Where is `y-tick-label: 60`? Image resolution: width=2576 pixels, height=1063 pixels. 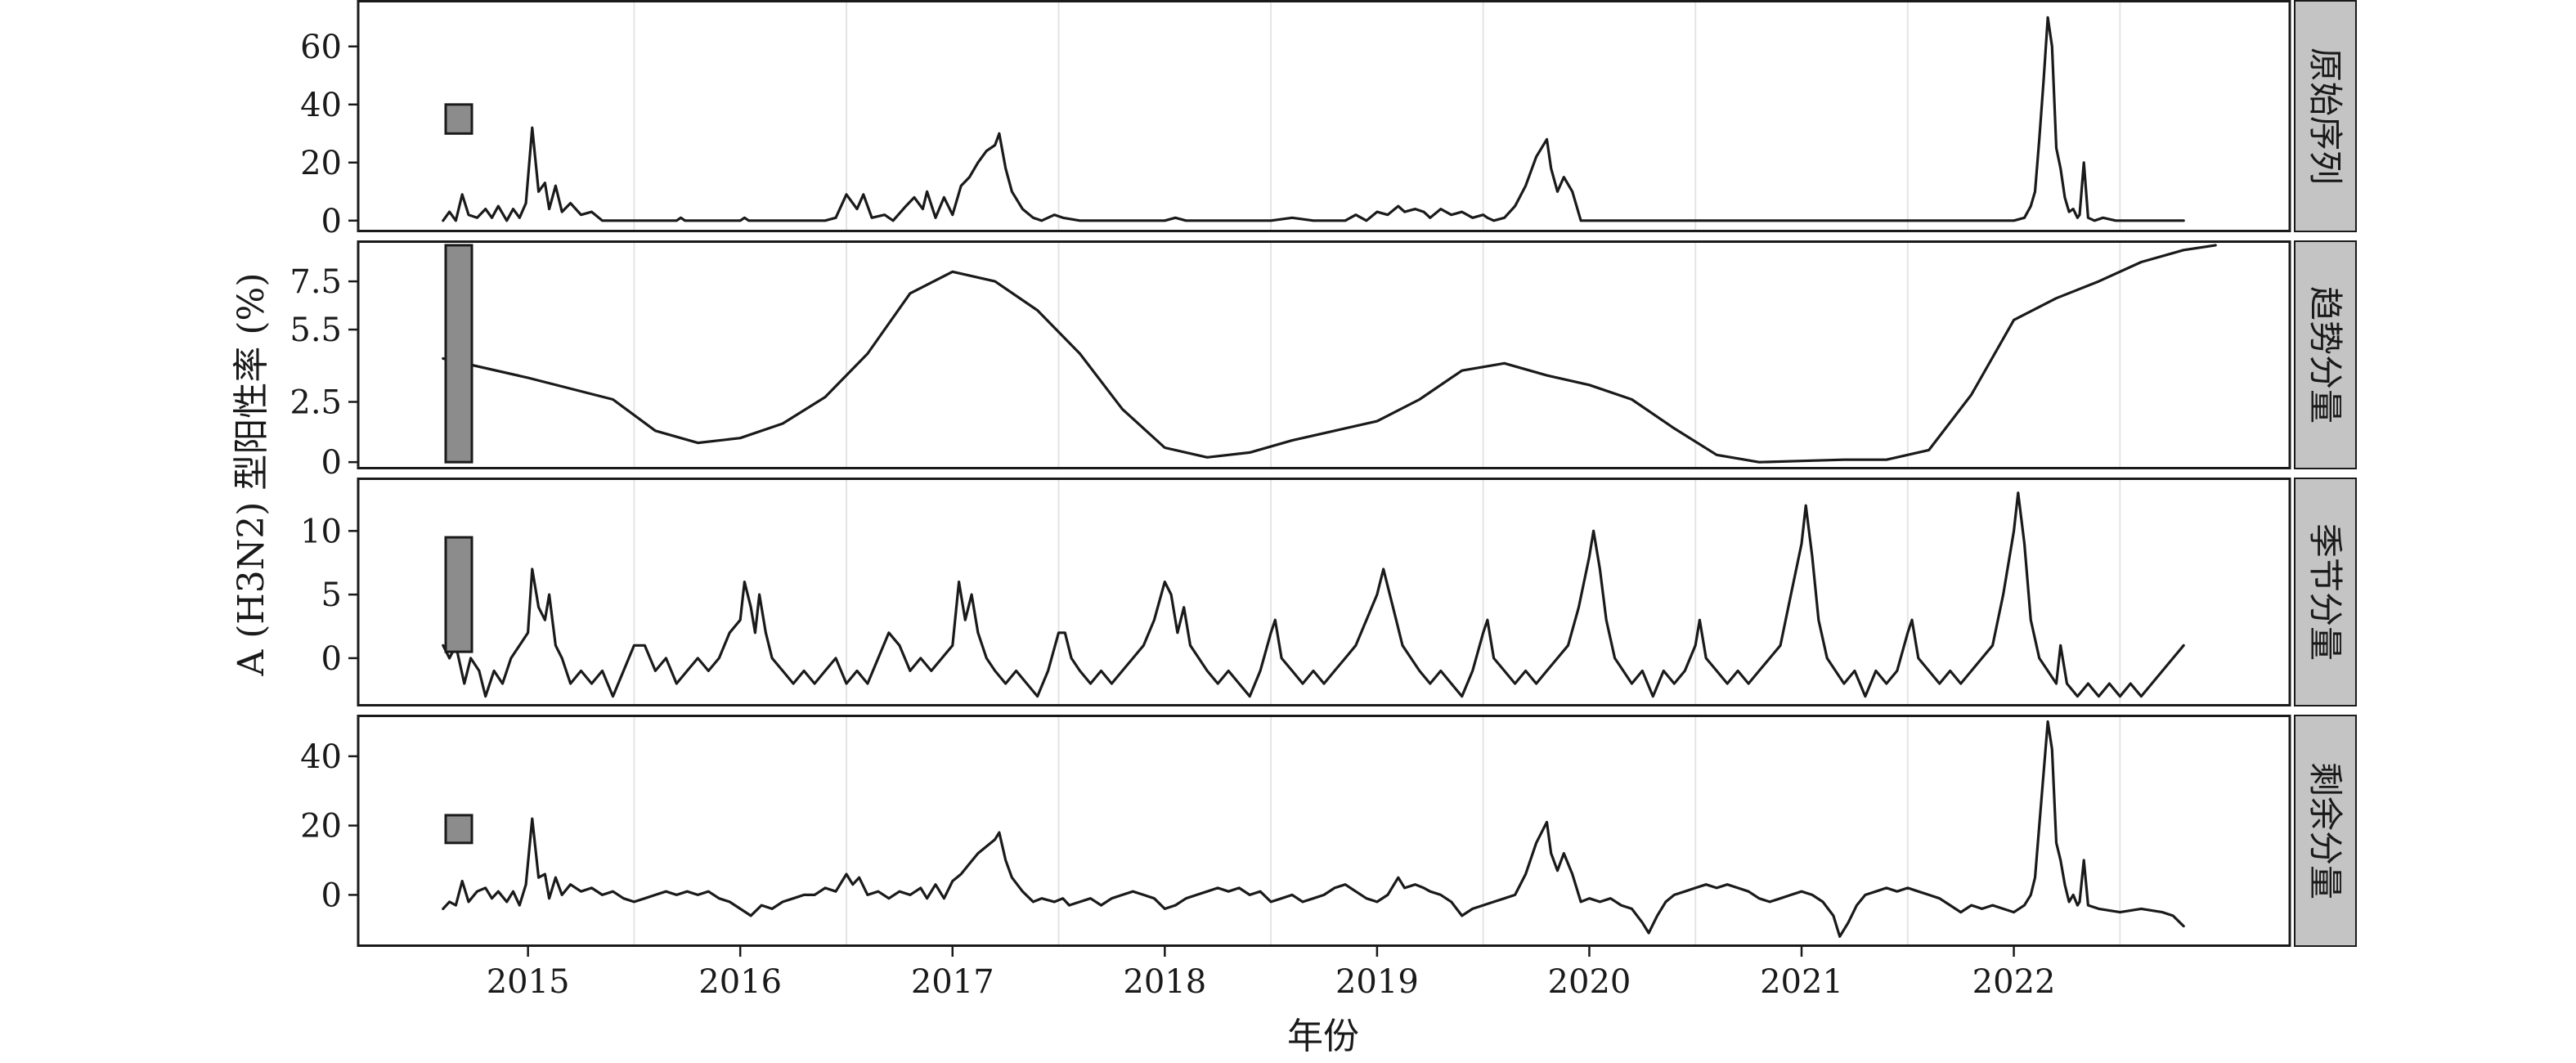 y-tick-label: 60 is located at coordinates (321, 47).